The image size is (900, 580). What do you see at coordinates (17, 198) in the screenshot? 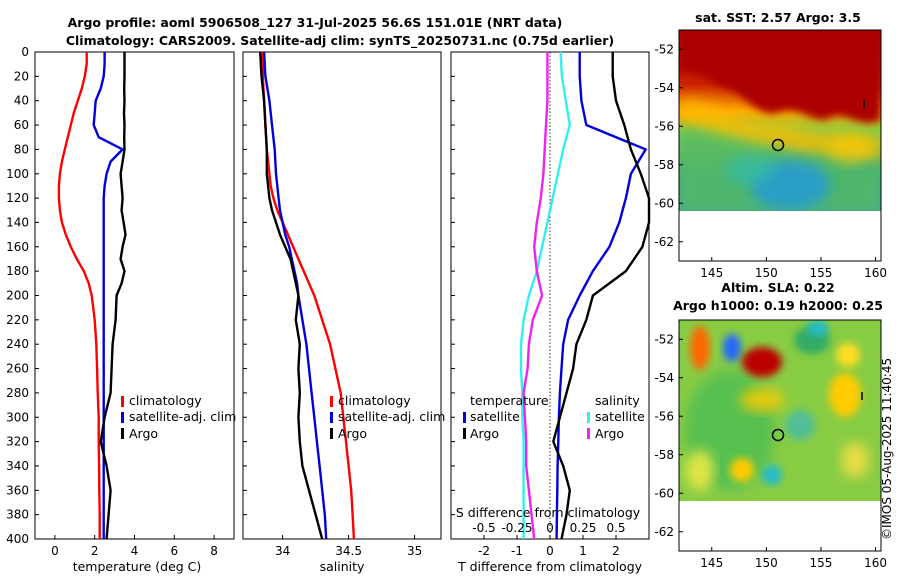
I see `y-tick-label: 120` at bounding box center [17, 198].